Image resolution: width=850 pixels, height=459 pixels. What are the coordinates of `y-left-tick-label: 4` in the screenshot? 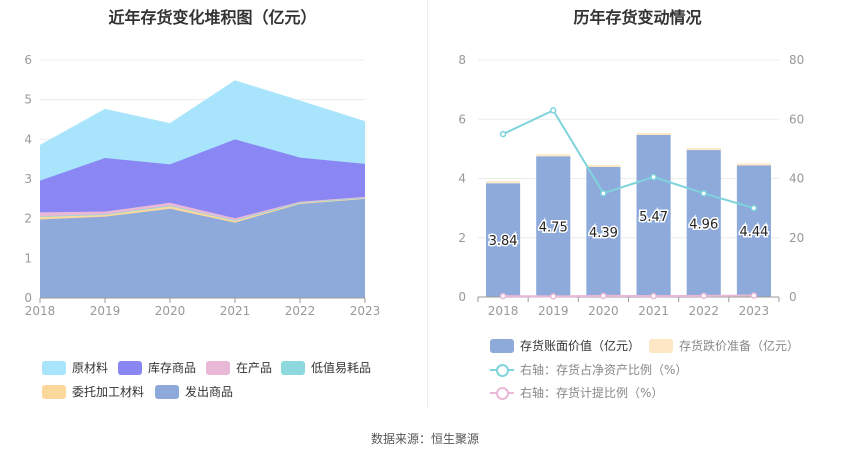 It's located at (462, 179).